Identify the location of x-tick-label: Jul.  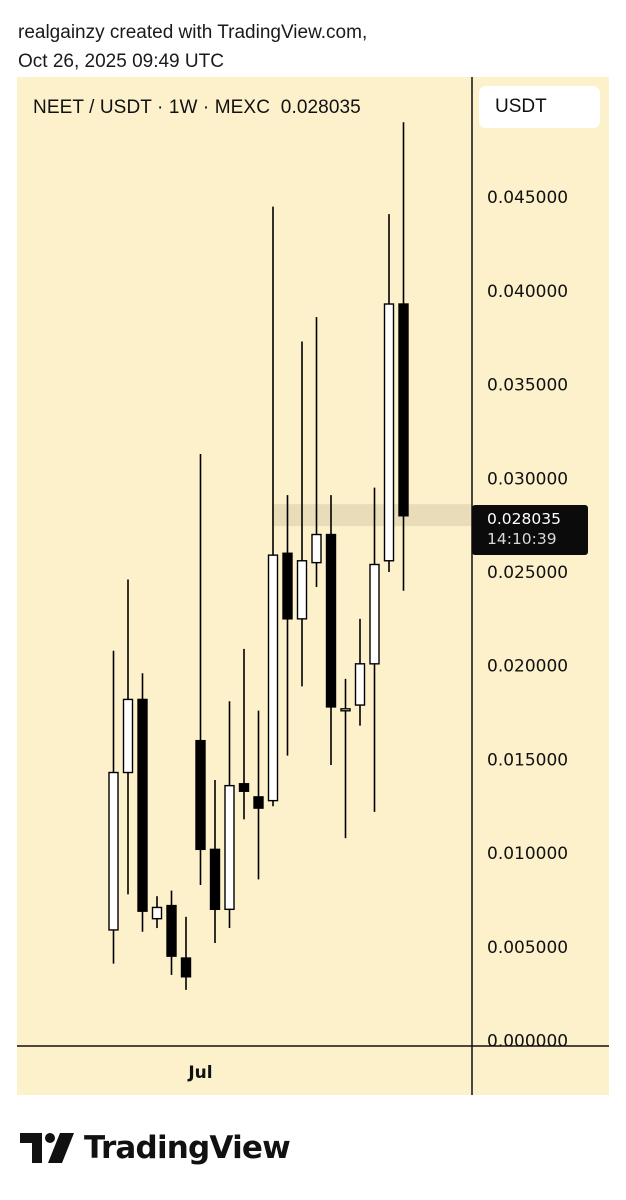
(199, 1073).